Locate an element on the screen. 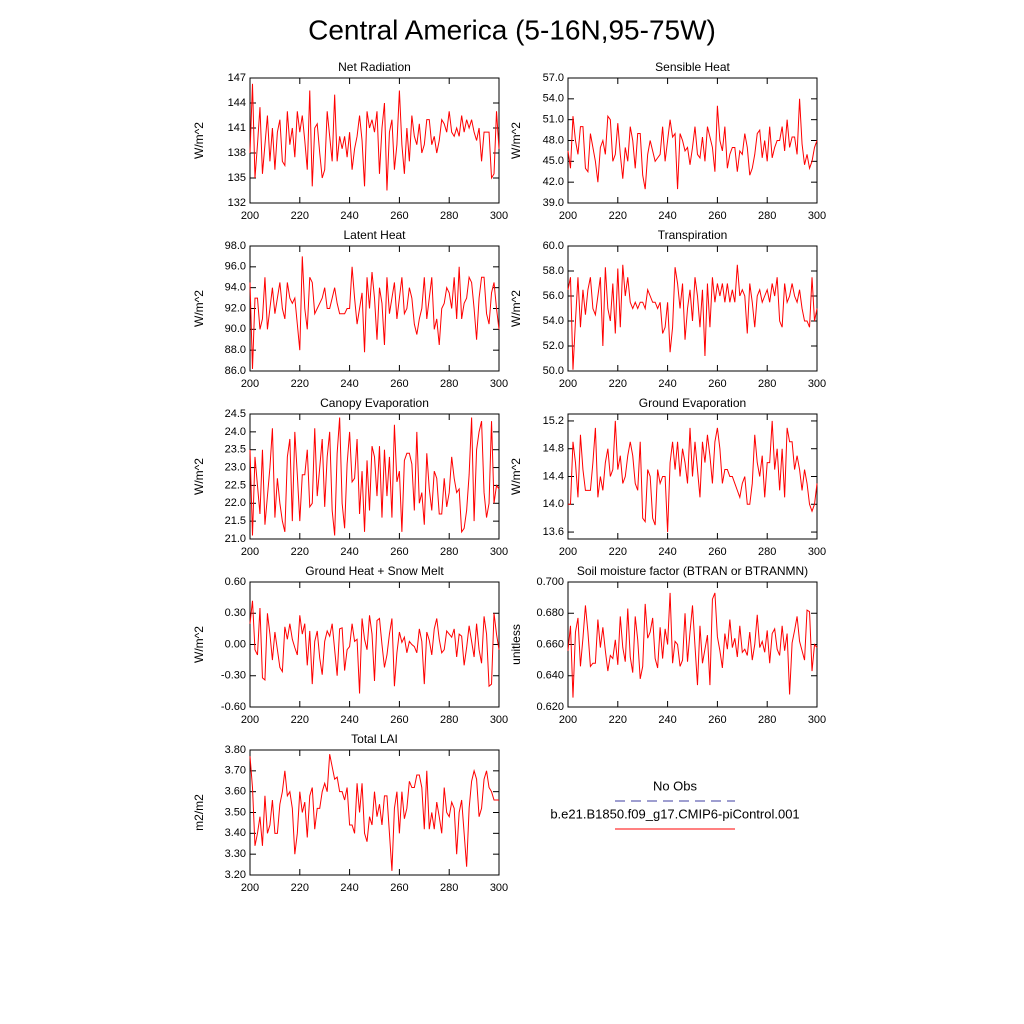  y-tick-label: 48.0 is located at coordinates (553, 140).